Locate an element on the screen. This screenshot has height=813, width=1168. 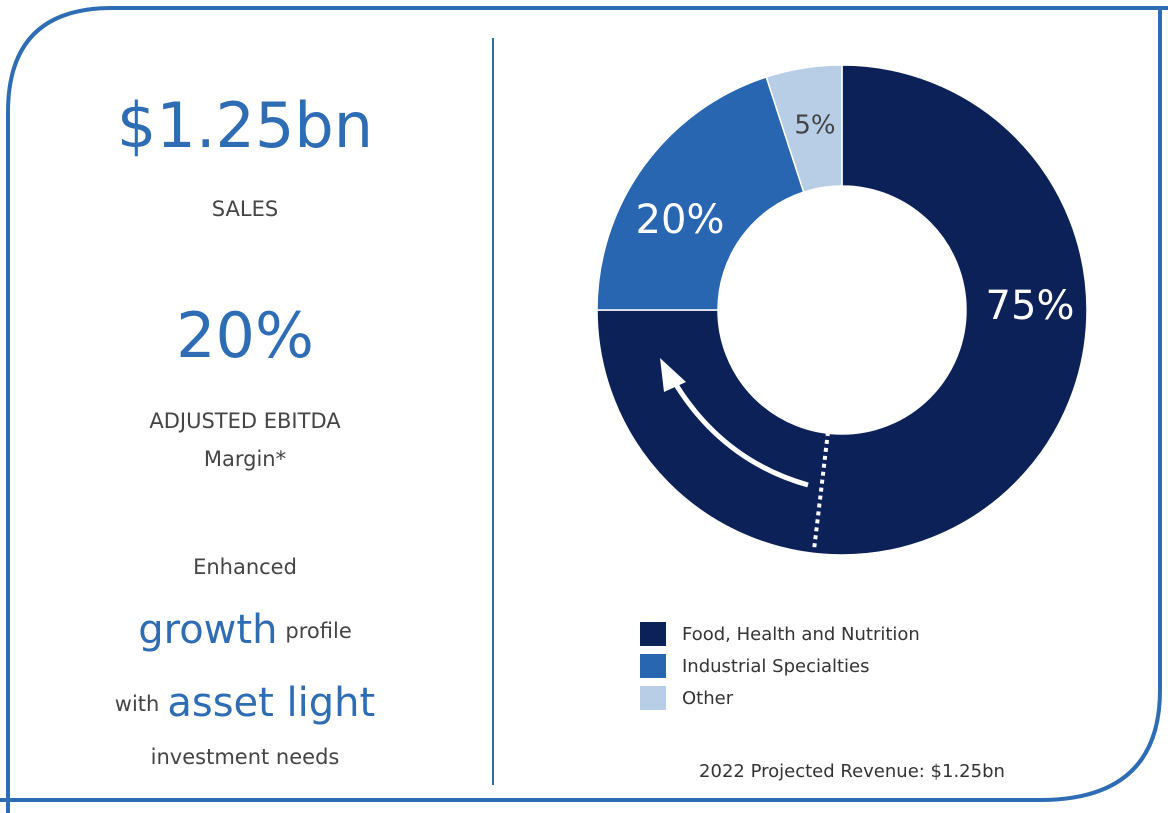
growth-text: growth profile is located at coordinates (245, 630).